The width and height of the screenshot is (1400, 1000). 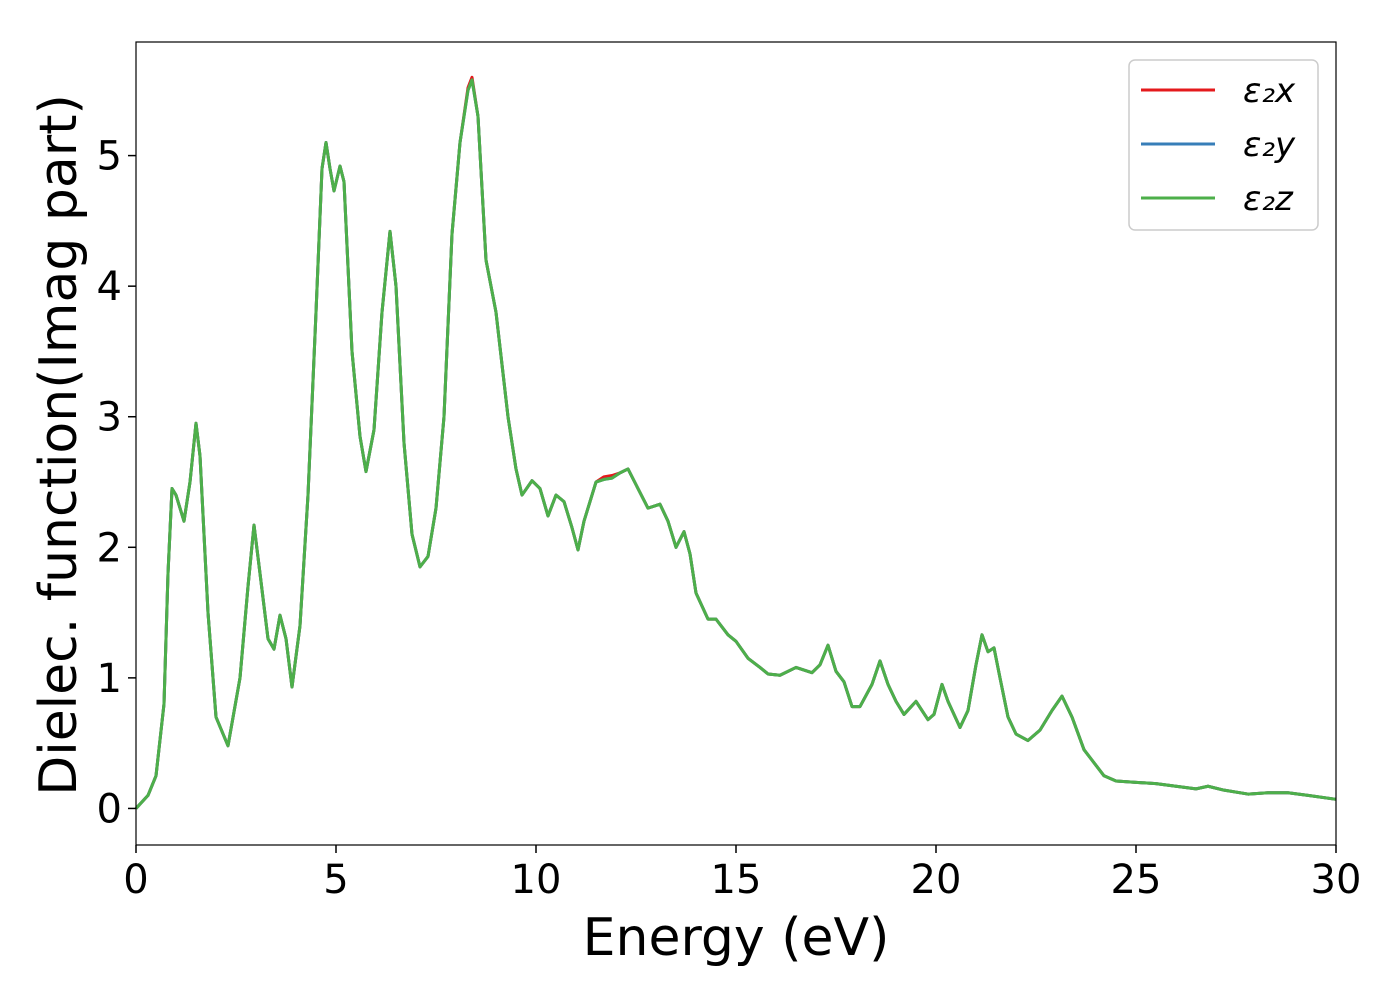 I want to click on legend-box, so click(x=1223, y=145).